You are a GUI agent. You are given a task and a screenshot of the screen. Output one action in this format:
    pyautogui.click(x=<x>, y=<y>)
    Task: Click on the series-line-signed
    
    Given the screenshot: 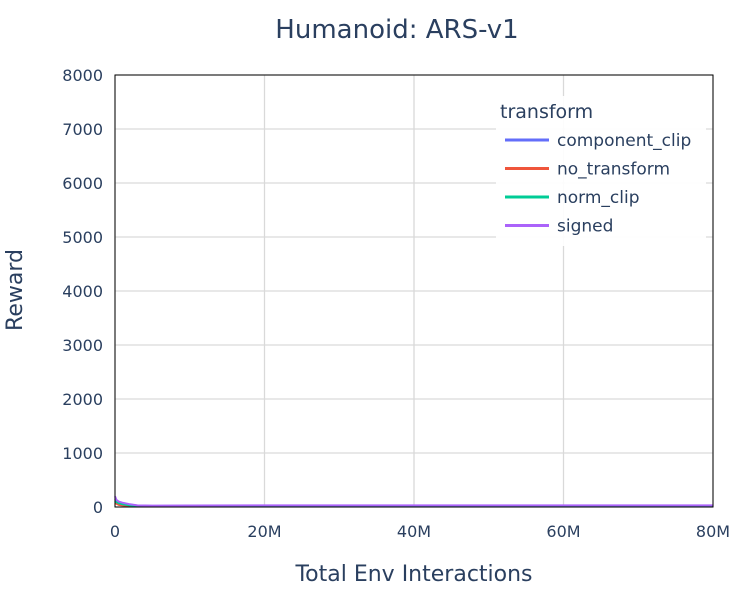 What is the action you would take?
    pyautogui.click(x=413, y=501)
    